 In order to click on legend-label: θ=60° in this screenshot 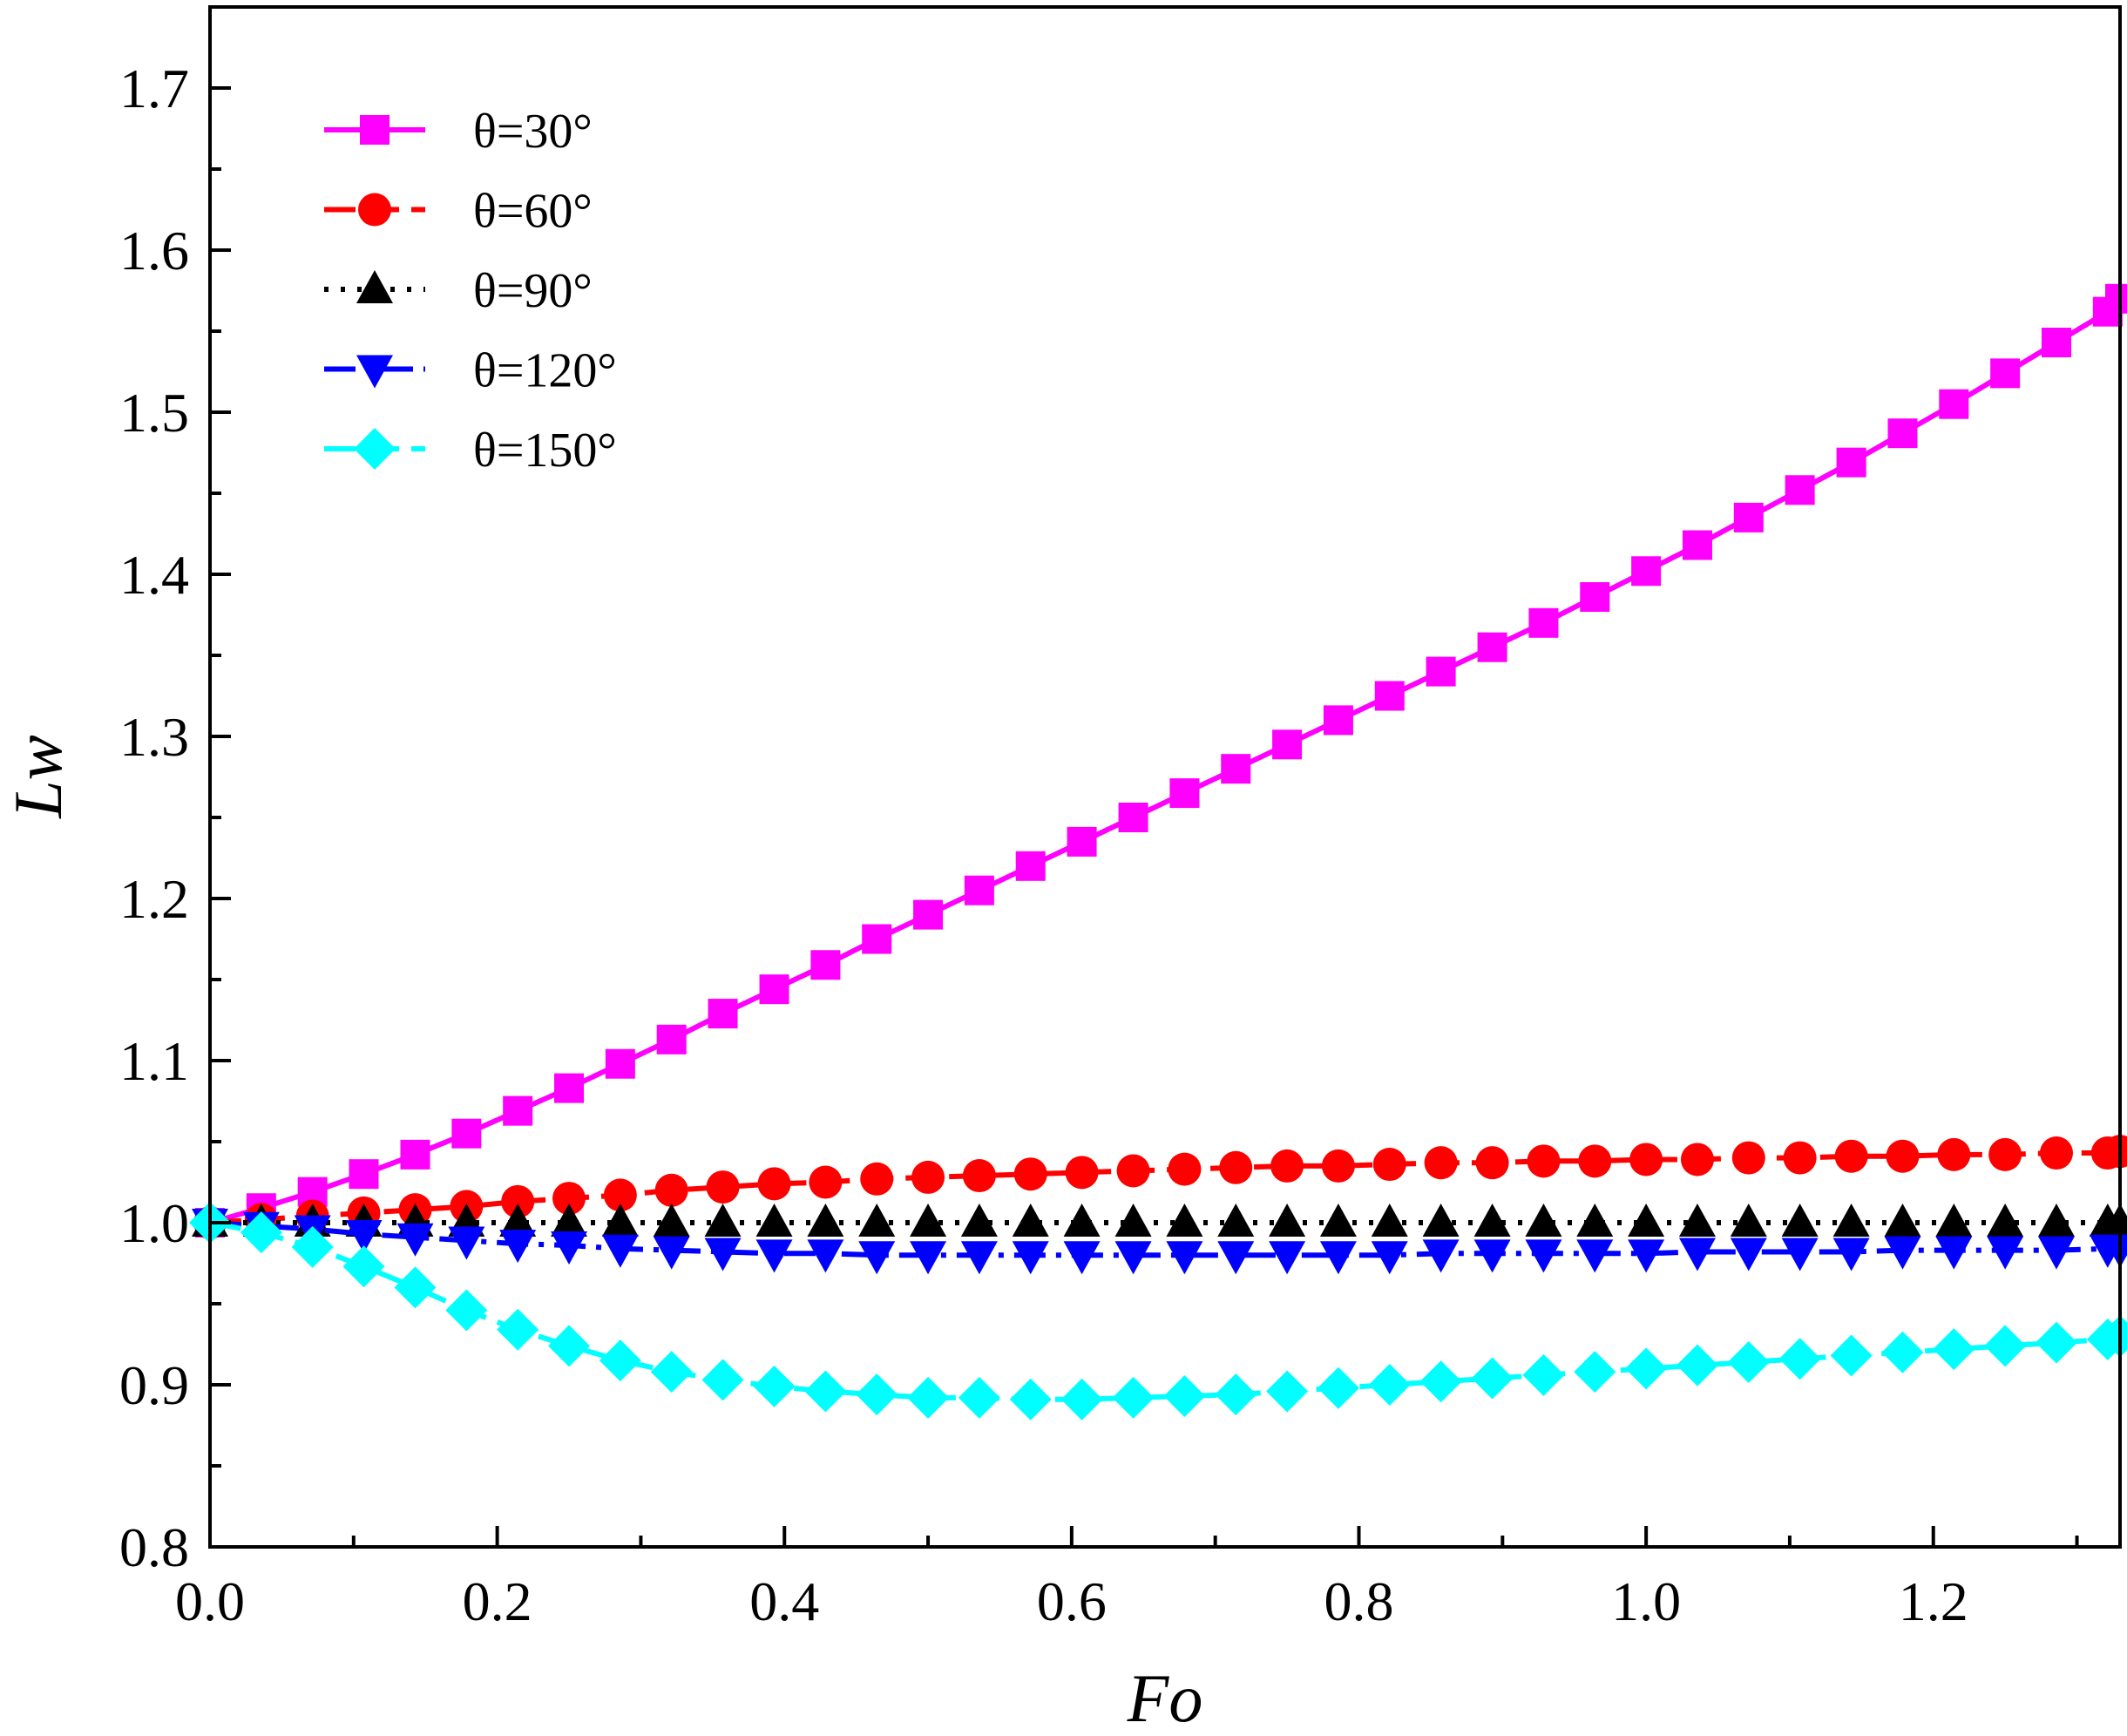, I will do `click(533, 212)`.